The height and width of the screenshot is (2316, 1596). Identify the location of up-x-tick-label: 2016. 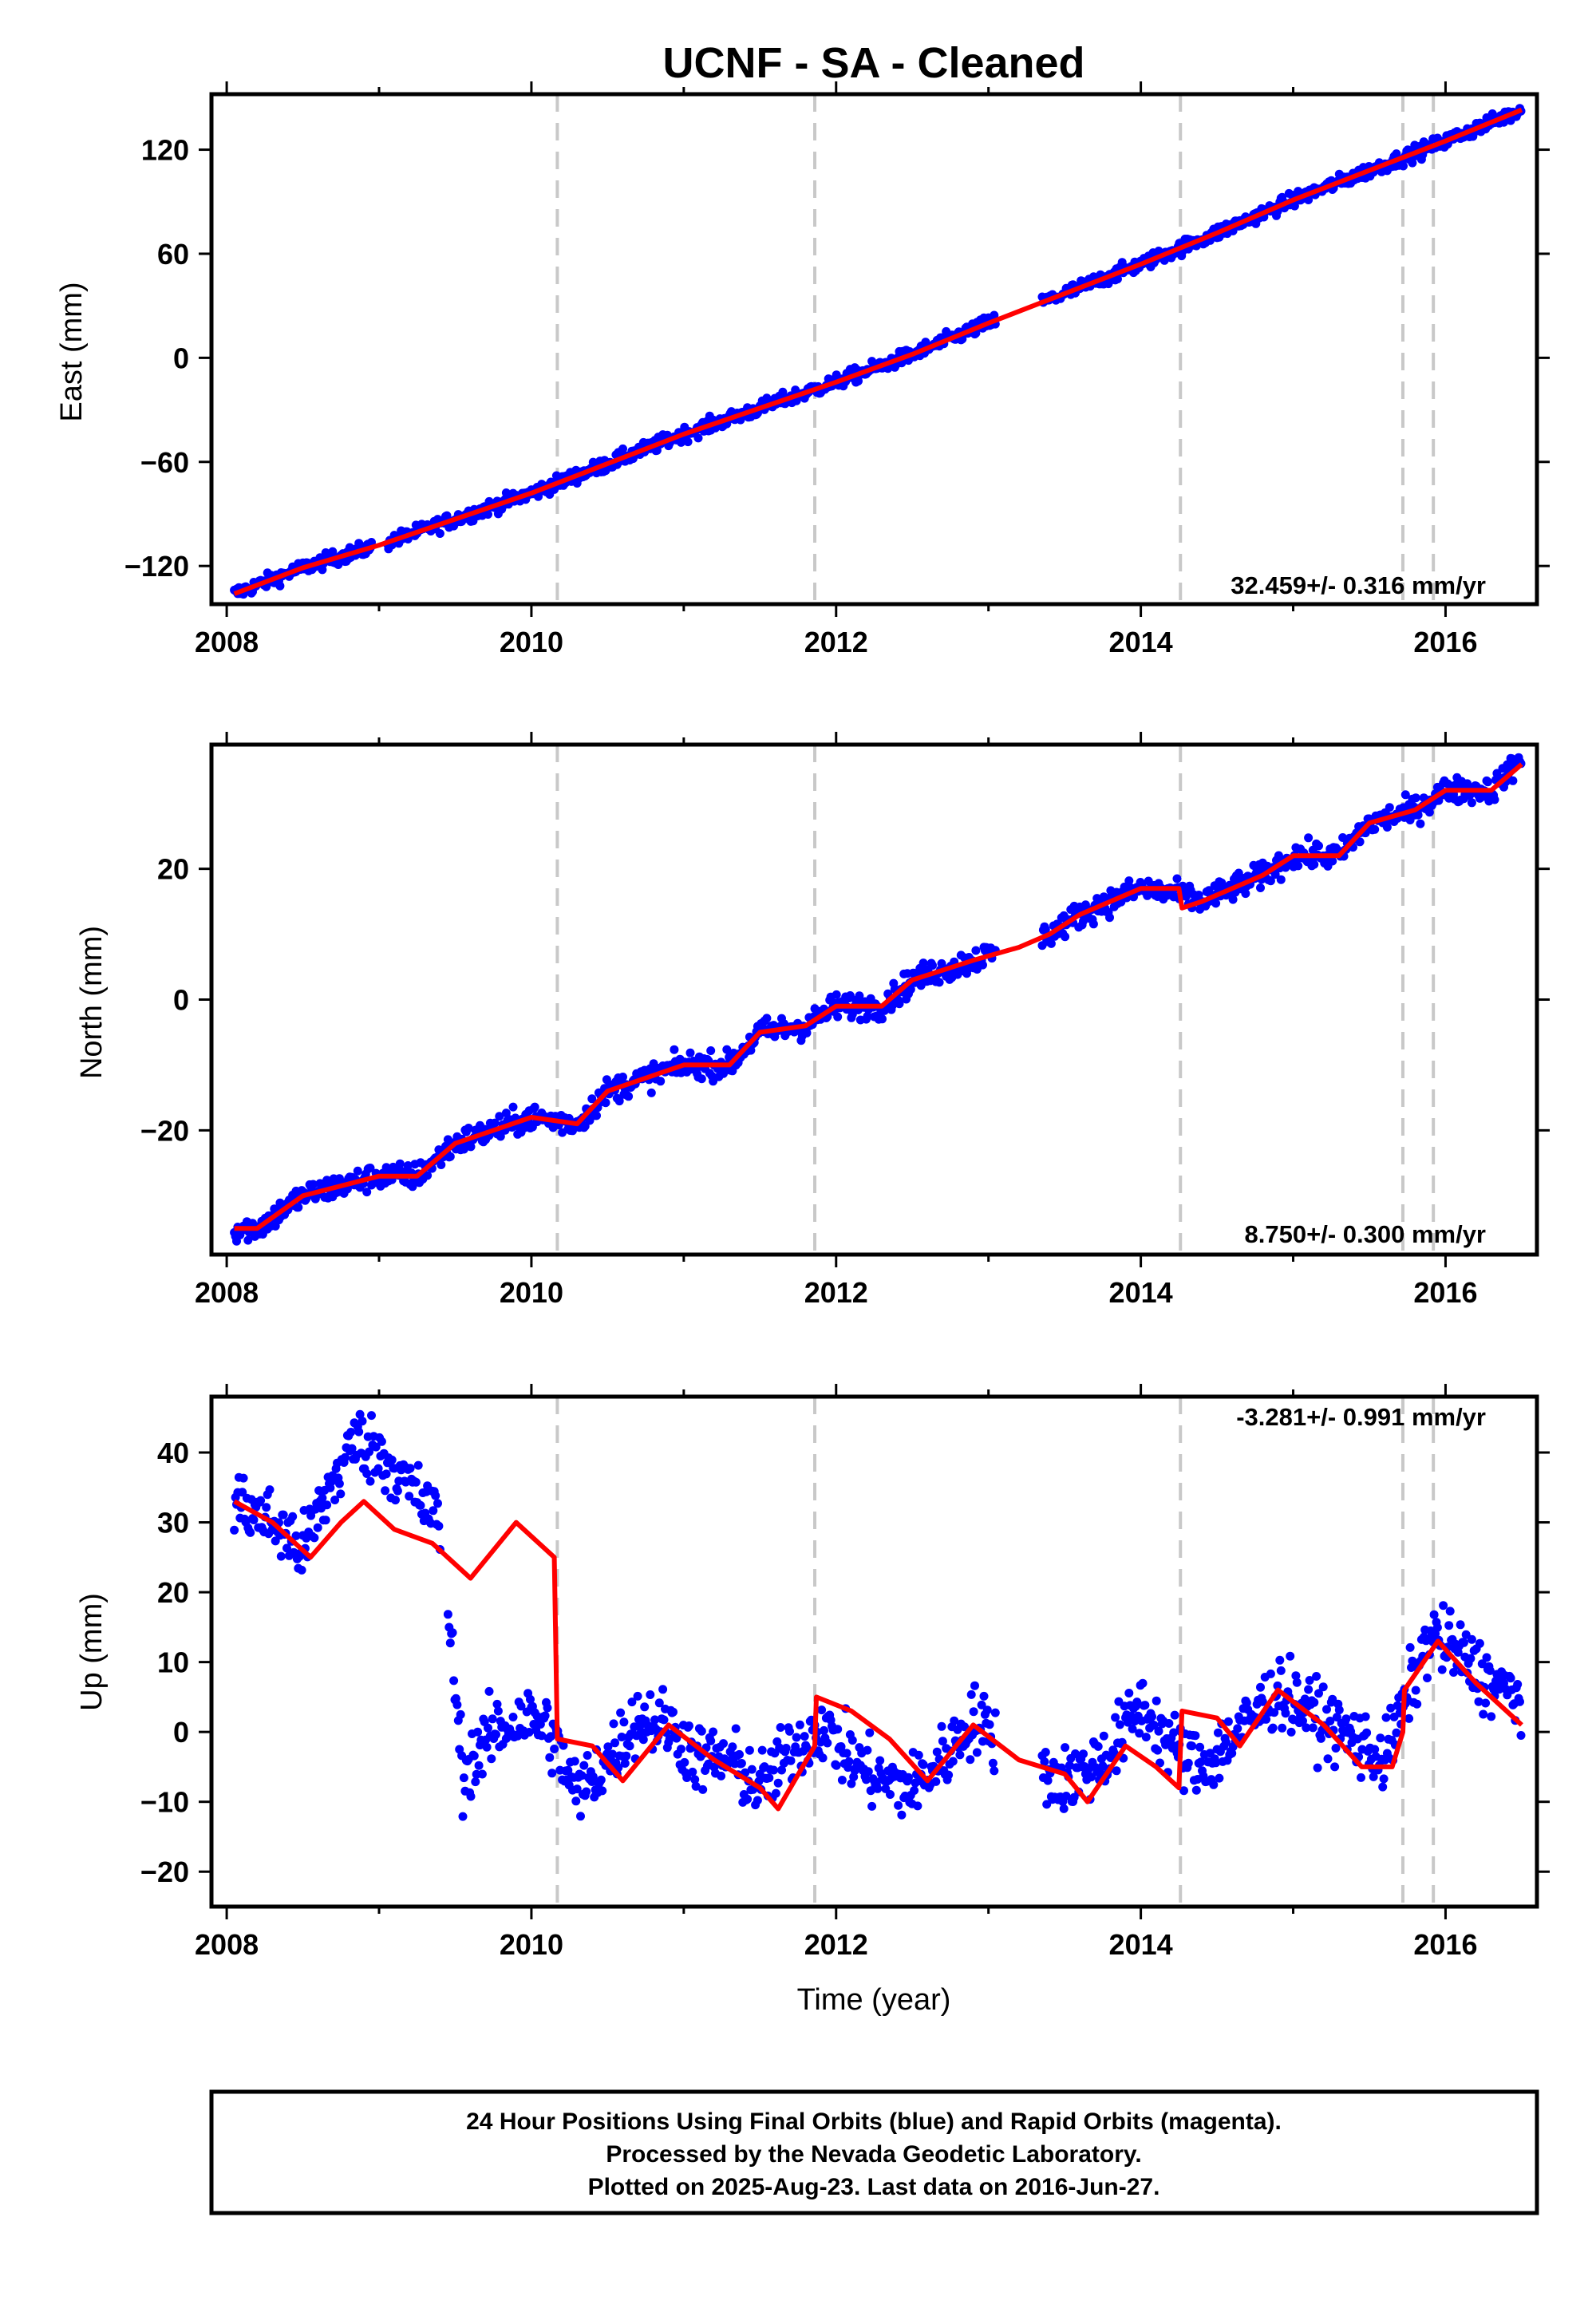
(1445, 1944).